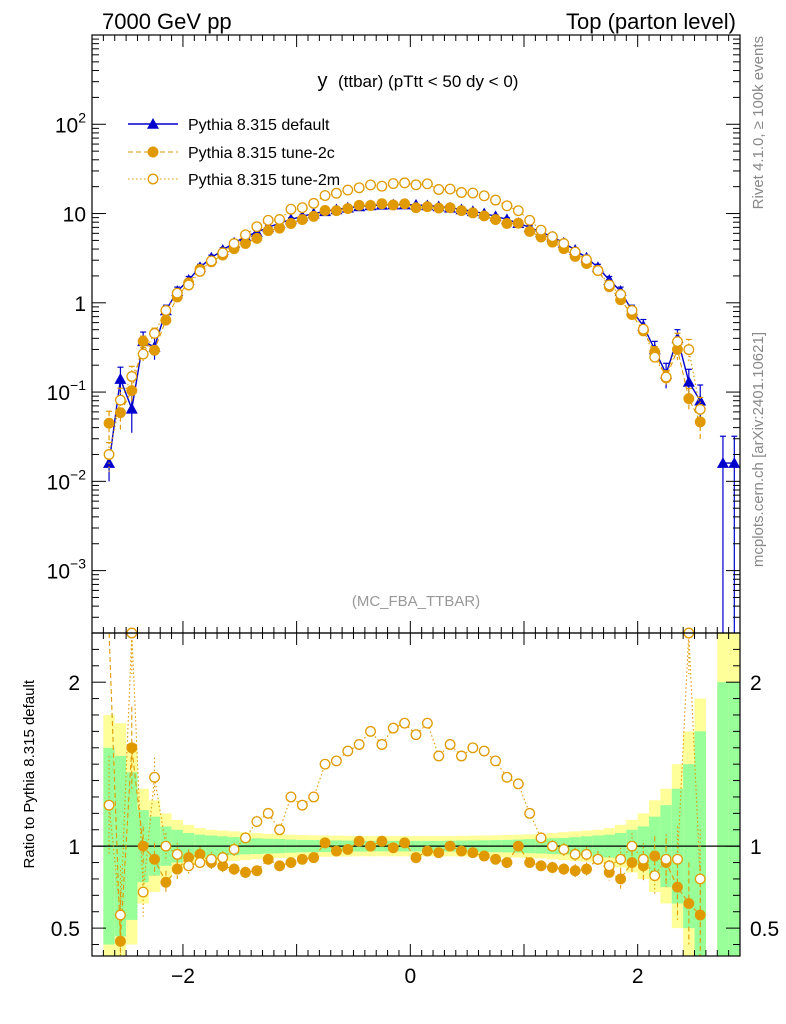 The image size is (786, 1024). Describe the element at coordinates (264, 180) in the screenshot. I see `legend-label-2: Pythia 8.315 tune-2m` at that location.